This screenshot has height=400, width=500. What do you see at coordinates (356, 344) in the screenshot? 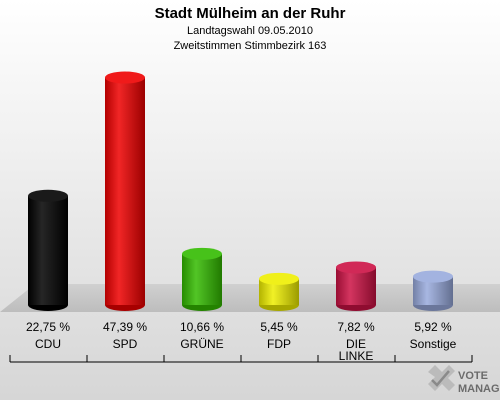
I see `category-label: DIE` at bounding box center [356, 344].